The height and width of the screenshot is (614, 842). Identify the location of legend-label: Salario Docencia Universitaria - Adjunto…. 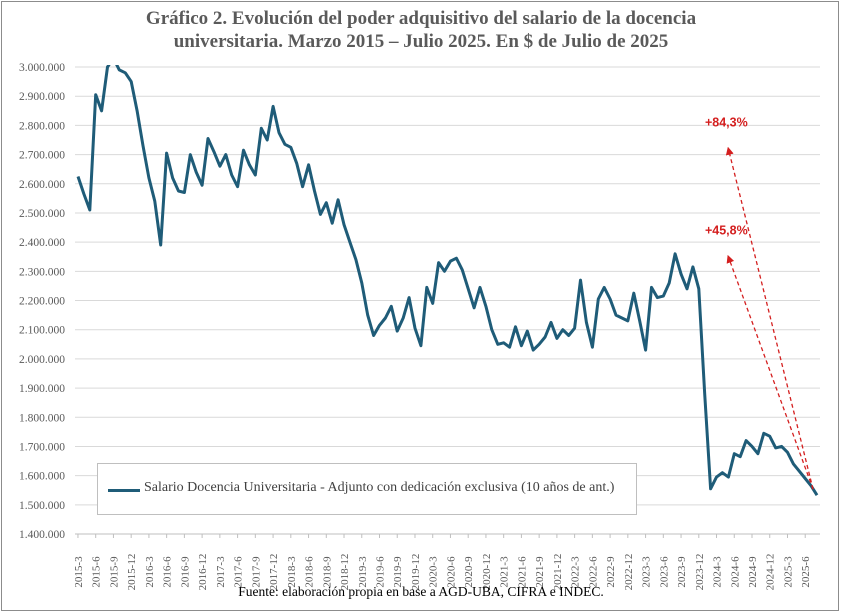
(379, 487).